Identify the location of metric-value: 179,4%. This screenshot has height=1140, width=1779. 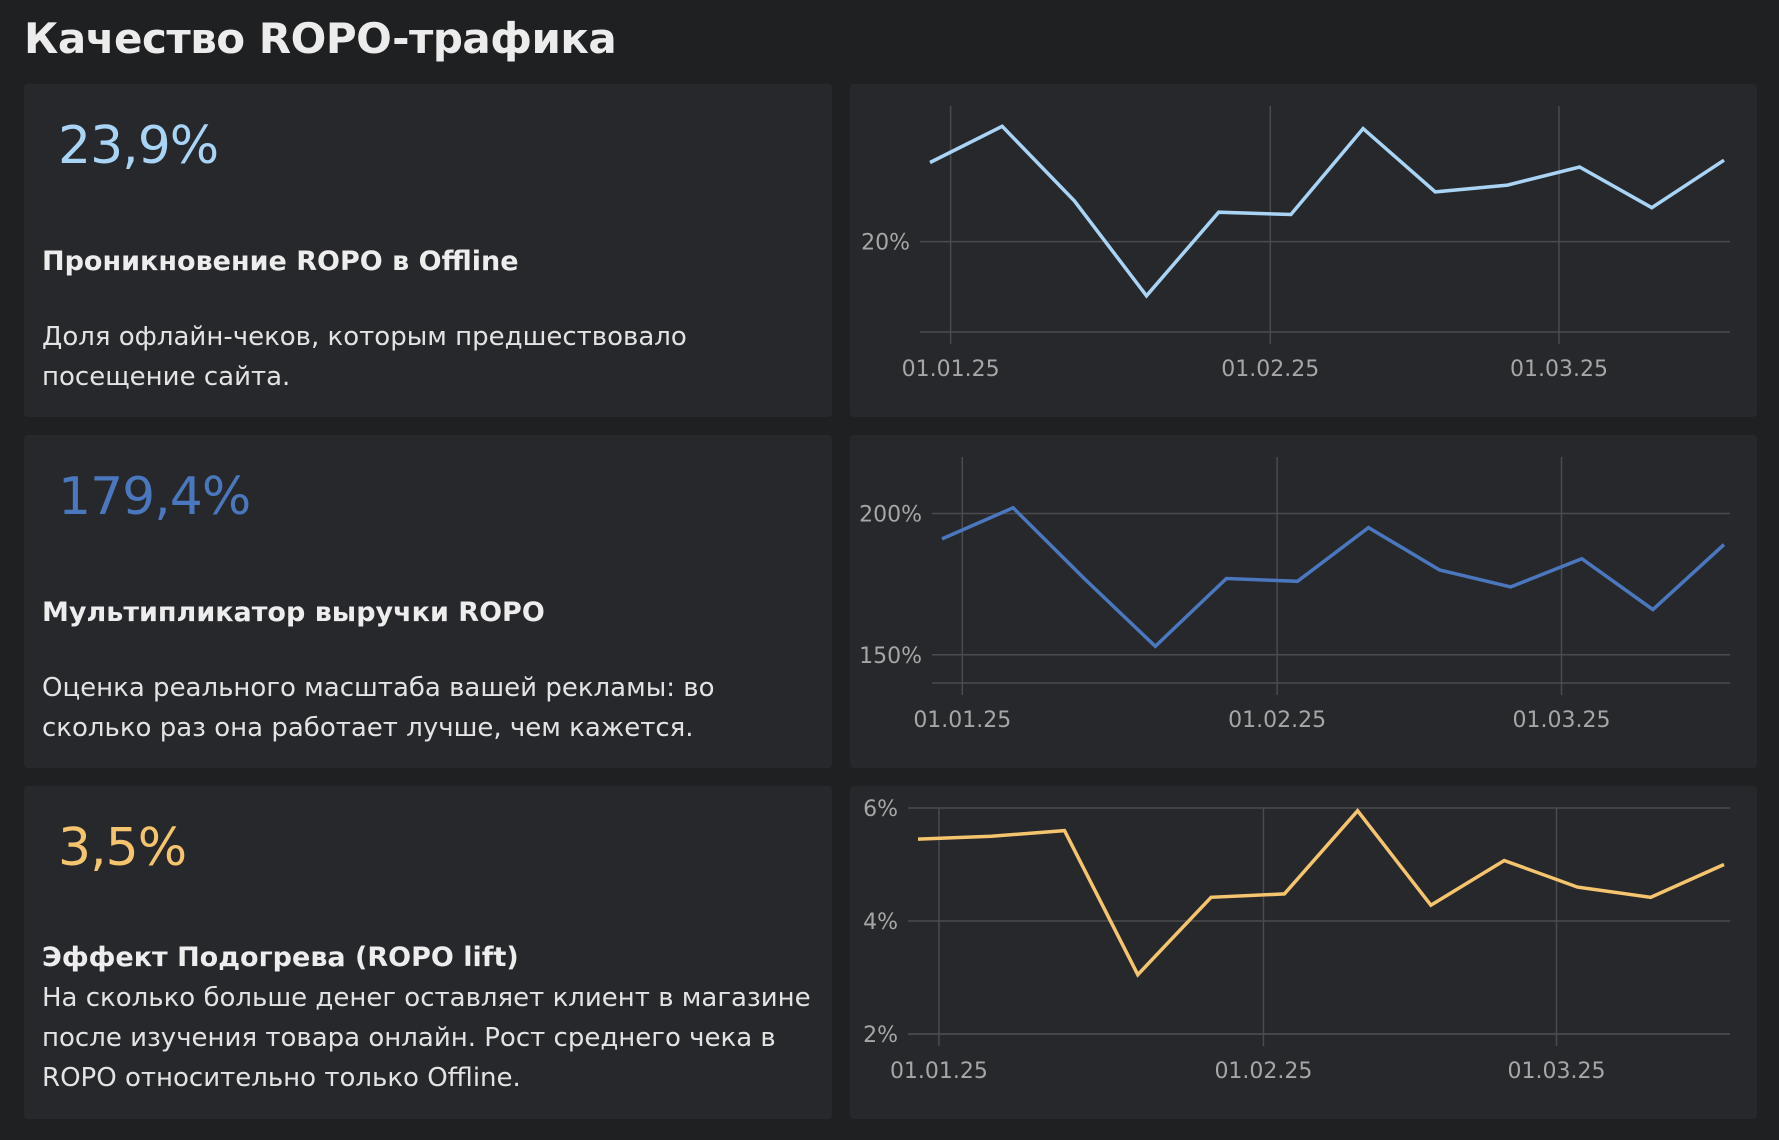
(154, 497).